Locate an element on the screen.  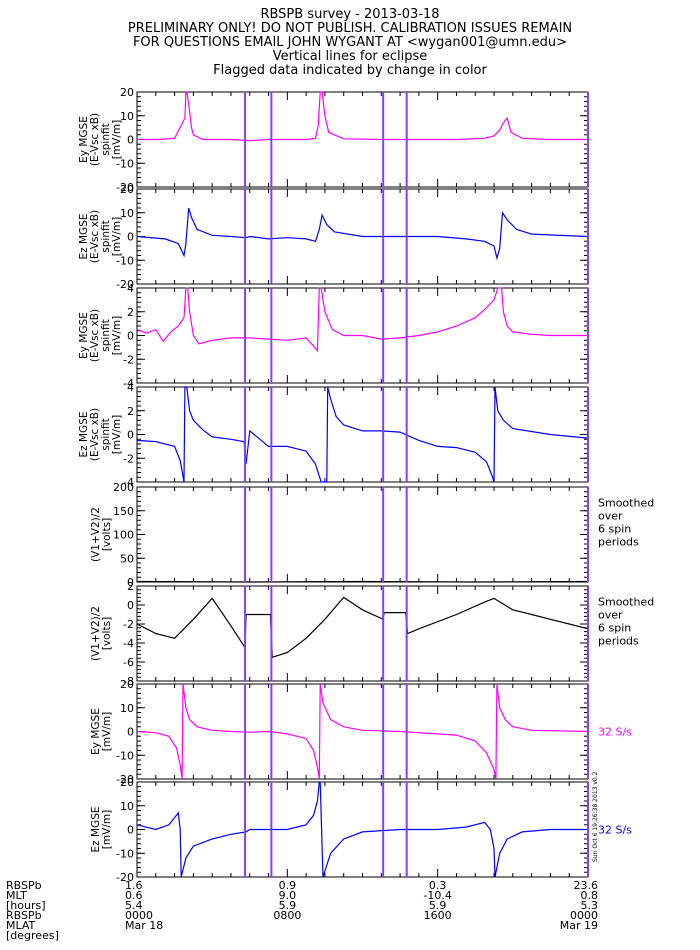
bottom-row-name: [degrees] is located at coordinates (32, 935).